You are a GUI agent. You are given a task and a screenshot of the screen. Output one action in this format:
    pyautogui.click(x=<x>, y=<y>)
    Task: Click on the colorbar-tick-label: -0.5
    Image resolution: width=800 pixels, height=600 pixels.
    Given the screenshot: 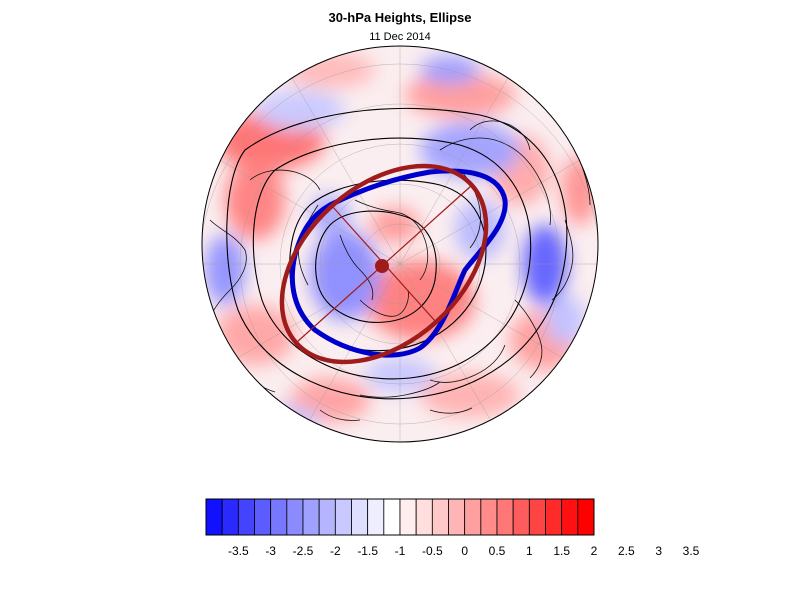 What is the action you would take?
    pyautogui.click(x=432, y=551)
    